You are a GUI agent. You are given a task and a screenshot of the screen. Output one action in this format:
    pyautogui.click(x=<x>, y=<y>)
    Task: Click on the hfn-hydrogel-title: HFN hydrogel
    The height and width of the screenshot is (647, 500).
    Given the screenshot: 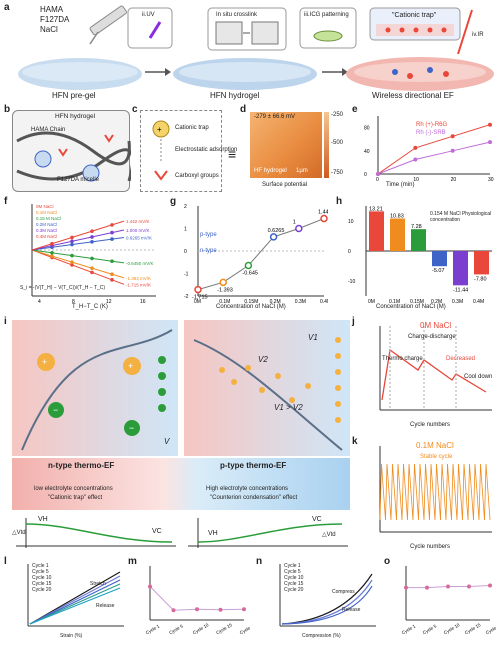 What is the action you would take?
    pyautogui.click(x=75, y=116)
    